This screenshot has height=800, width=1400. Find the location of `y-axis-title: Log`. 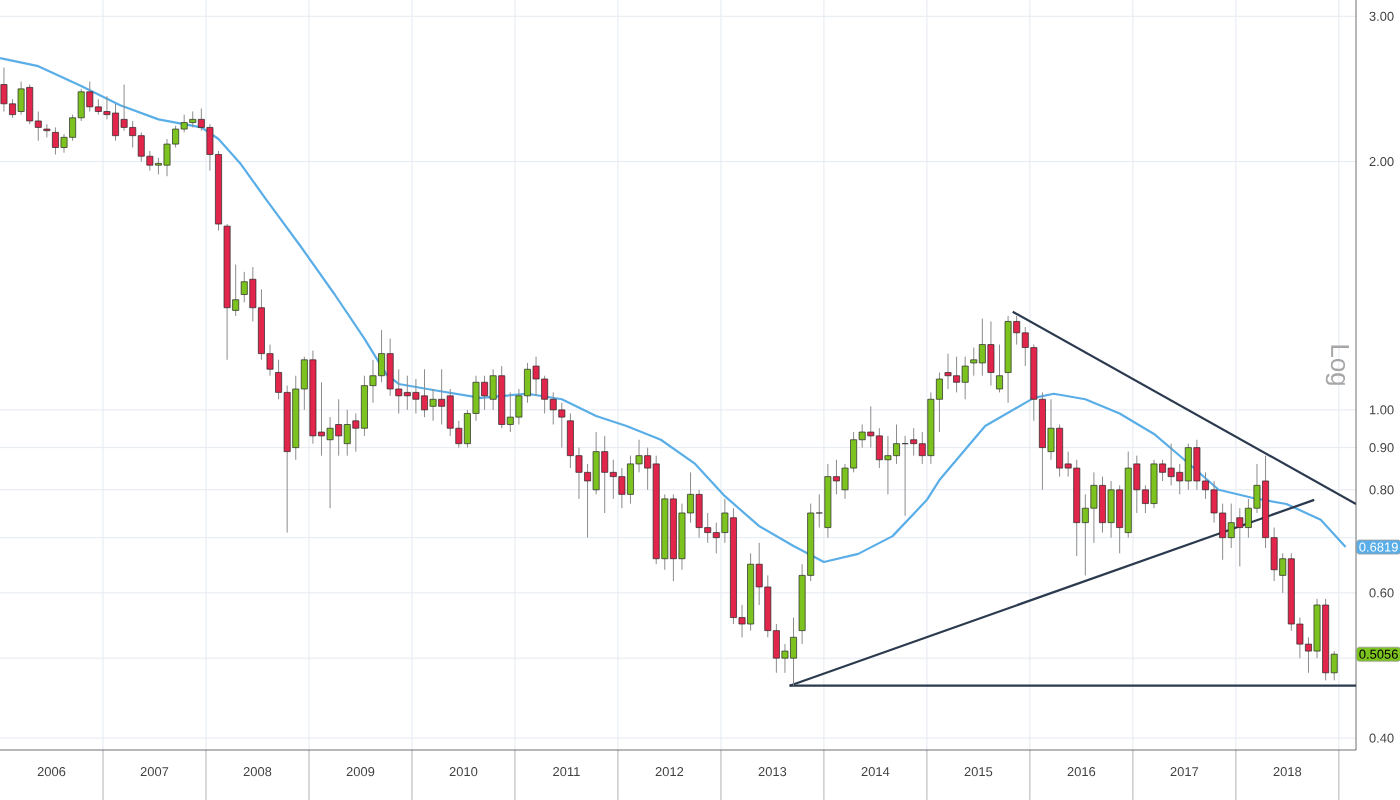

y-axis-title: Log is located at coordinates (1337, 365).